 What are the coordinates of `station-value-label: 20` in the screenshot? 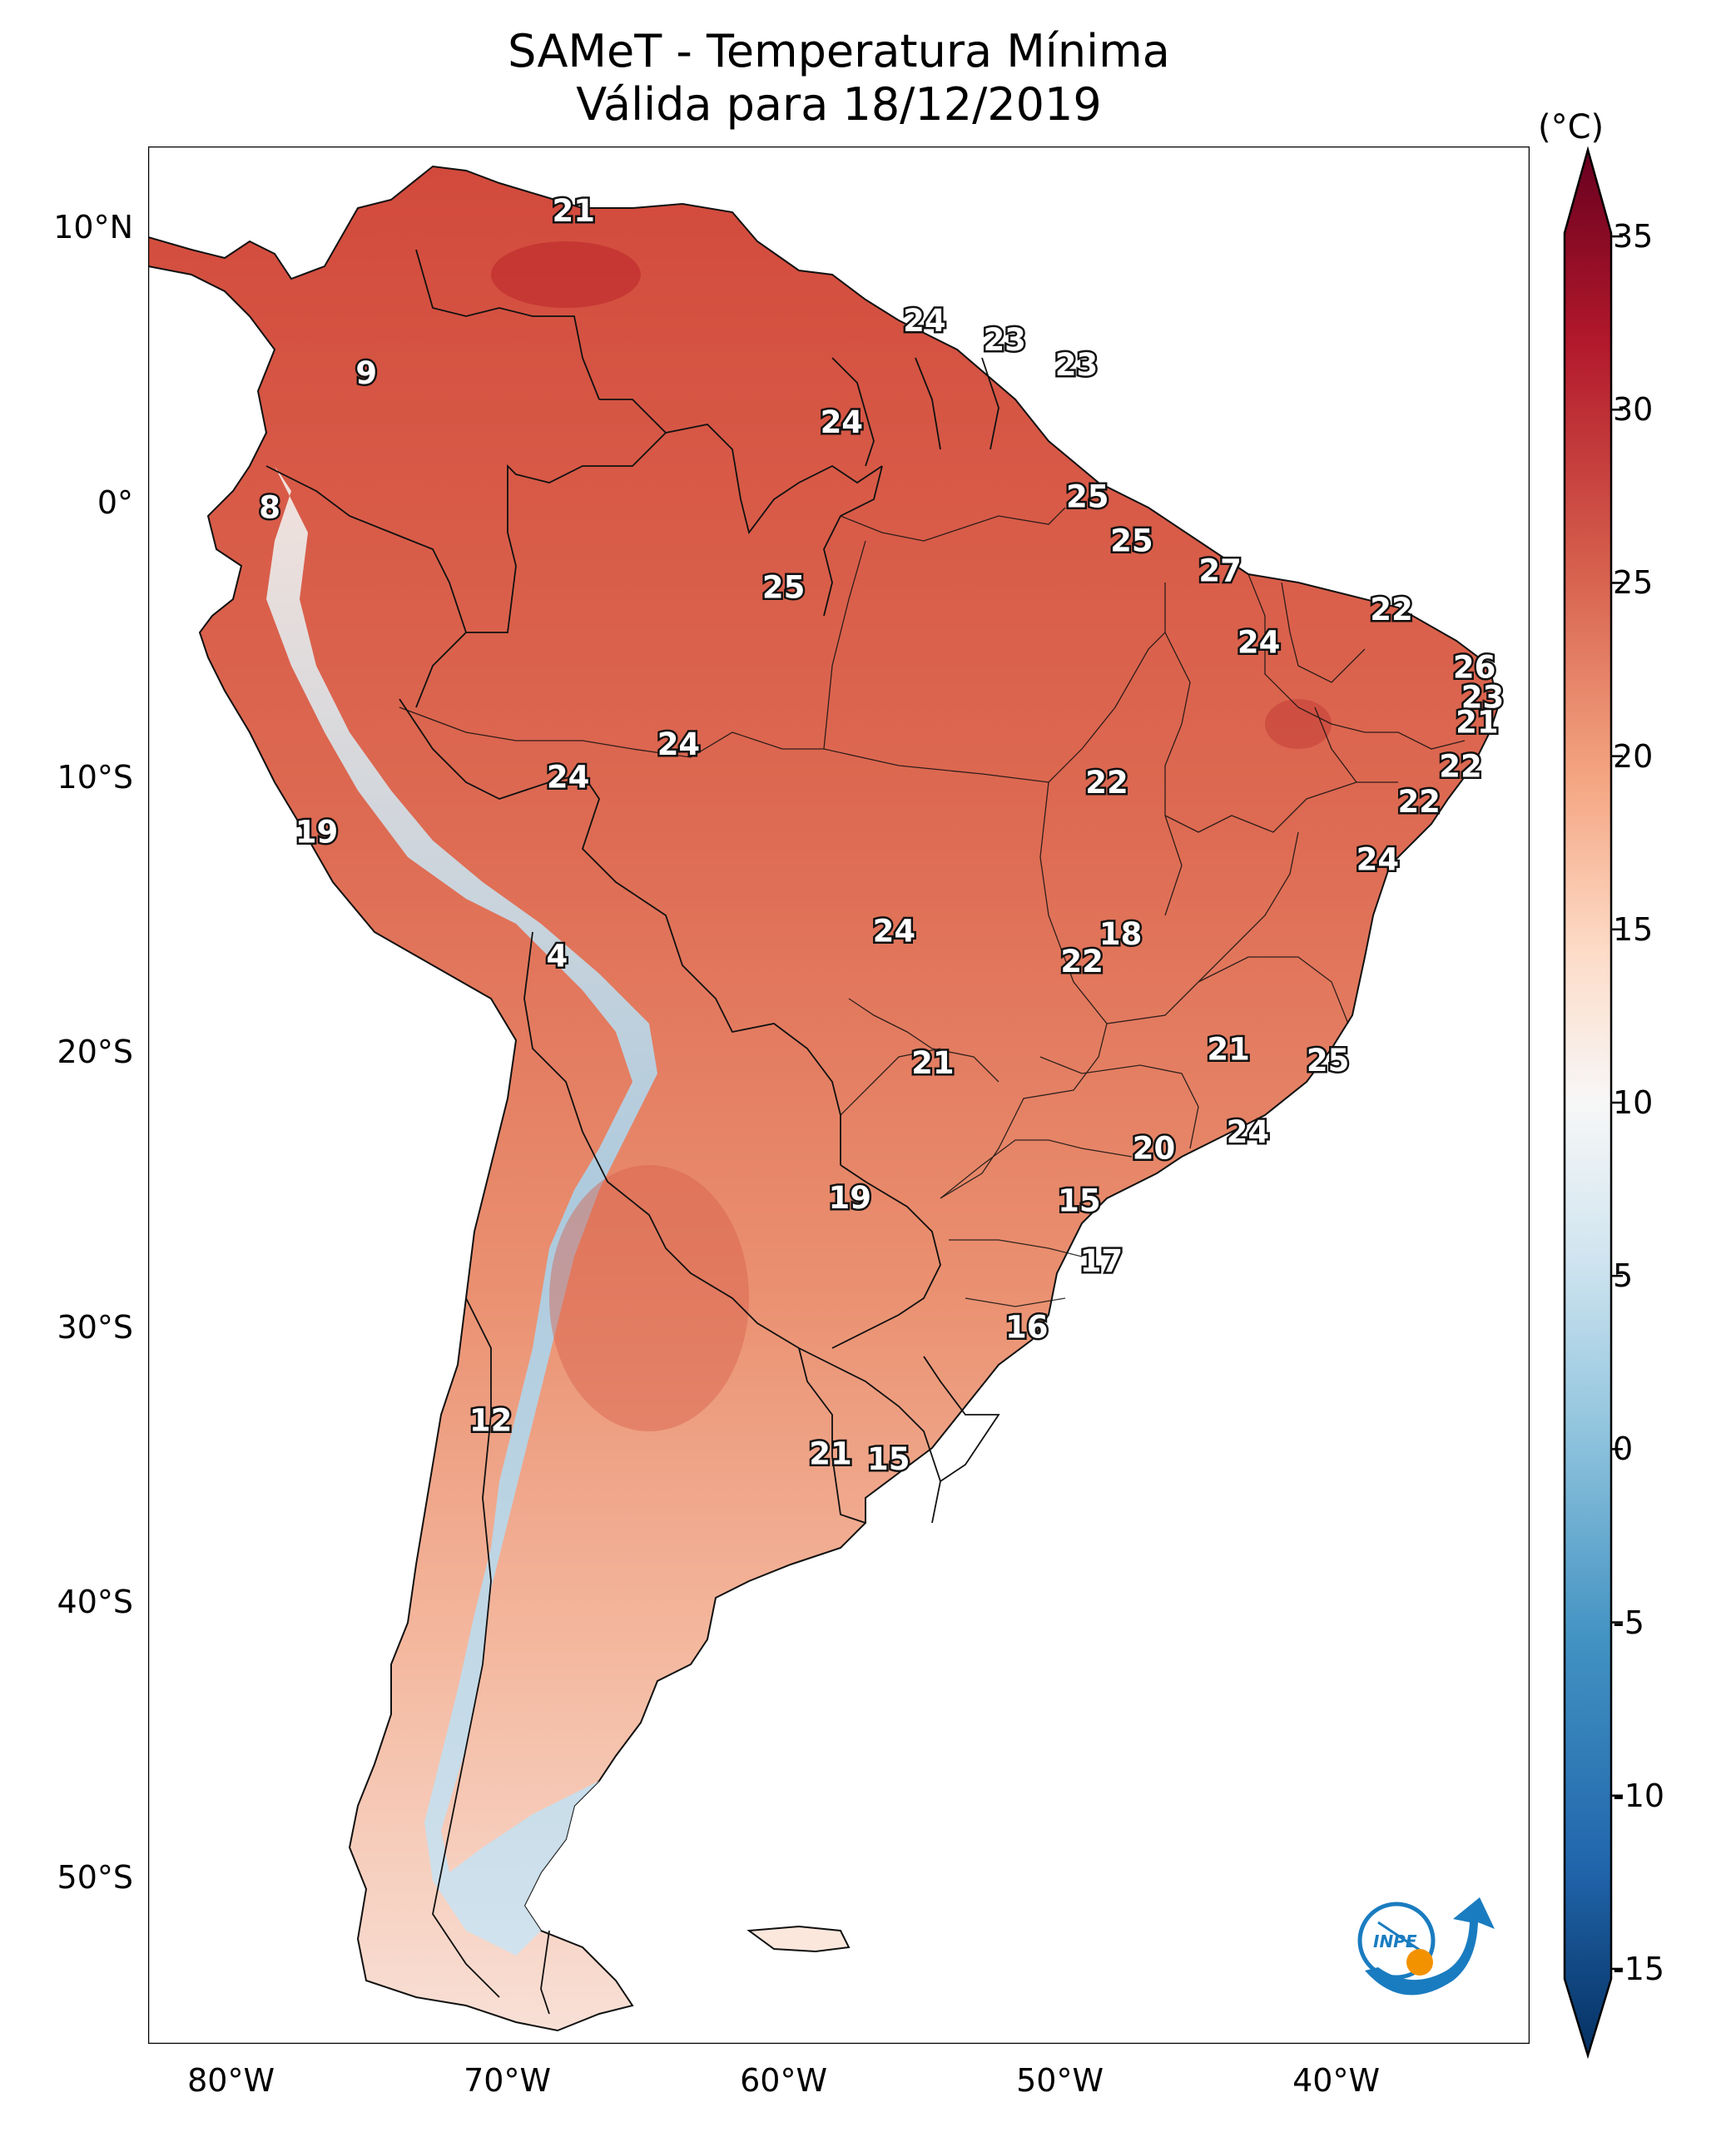 It's located at (1154, 1149).